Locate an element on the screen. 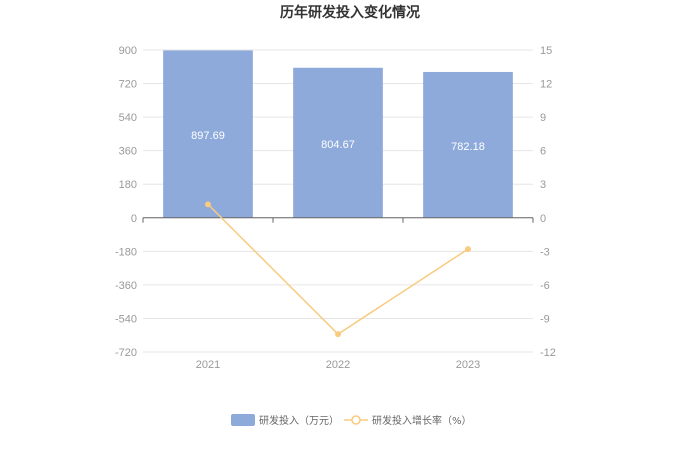  right-tick-label: 9 is located at coordinates (543, 118).